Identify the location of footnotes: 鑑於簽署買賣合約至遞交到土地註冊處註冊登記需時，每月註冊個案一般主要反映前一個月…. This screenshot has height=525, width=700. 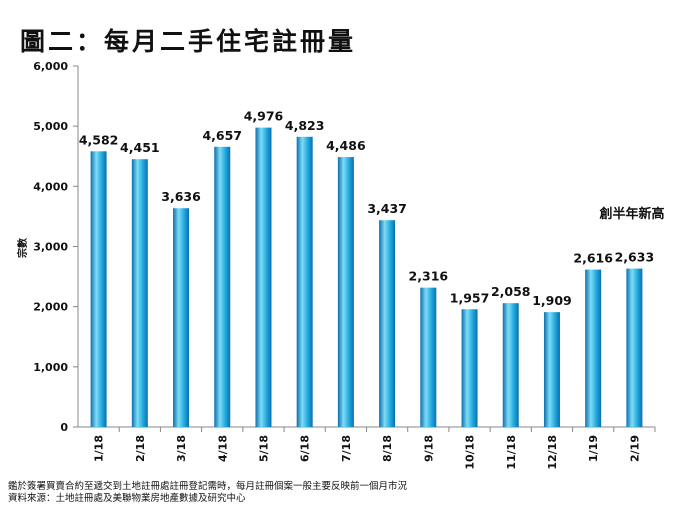
(207, 493).